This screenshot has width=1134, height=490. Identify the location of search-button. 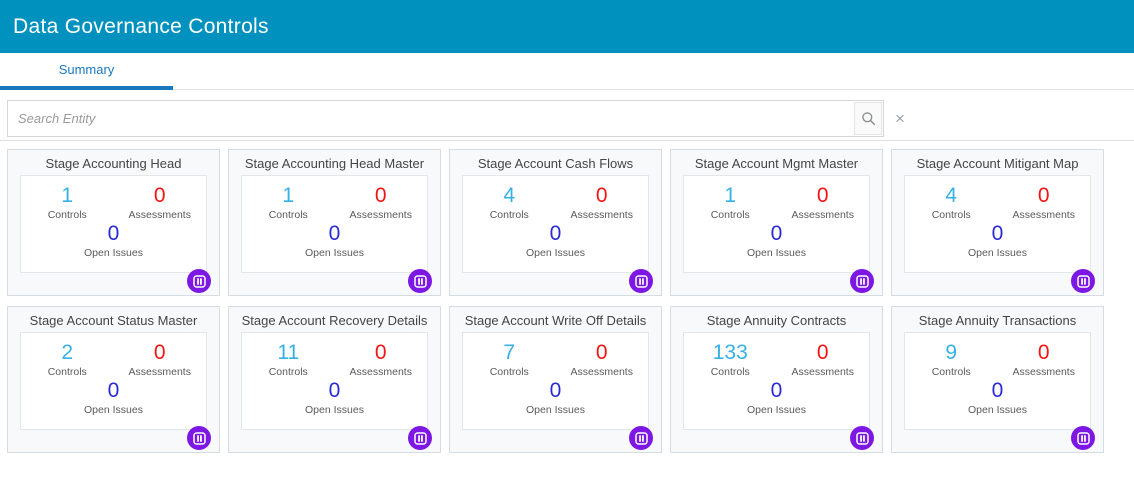
(868, 118).